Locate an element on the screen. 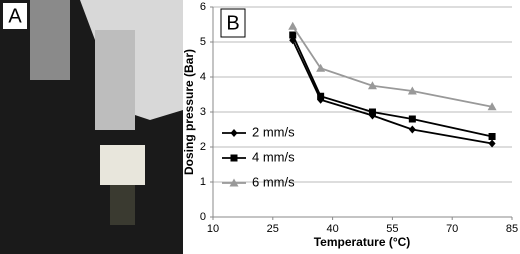 This screenshot has height=254, width=520. x-tick-label: 85 is located at coordinates (512, 229).